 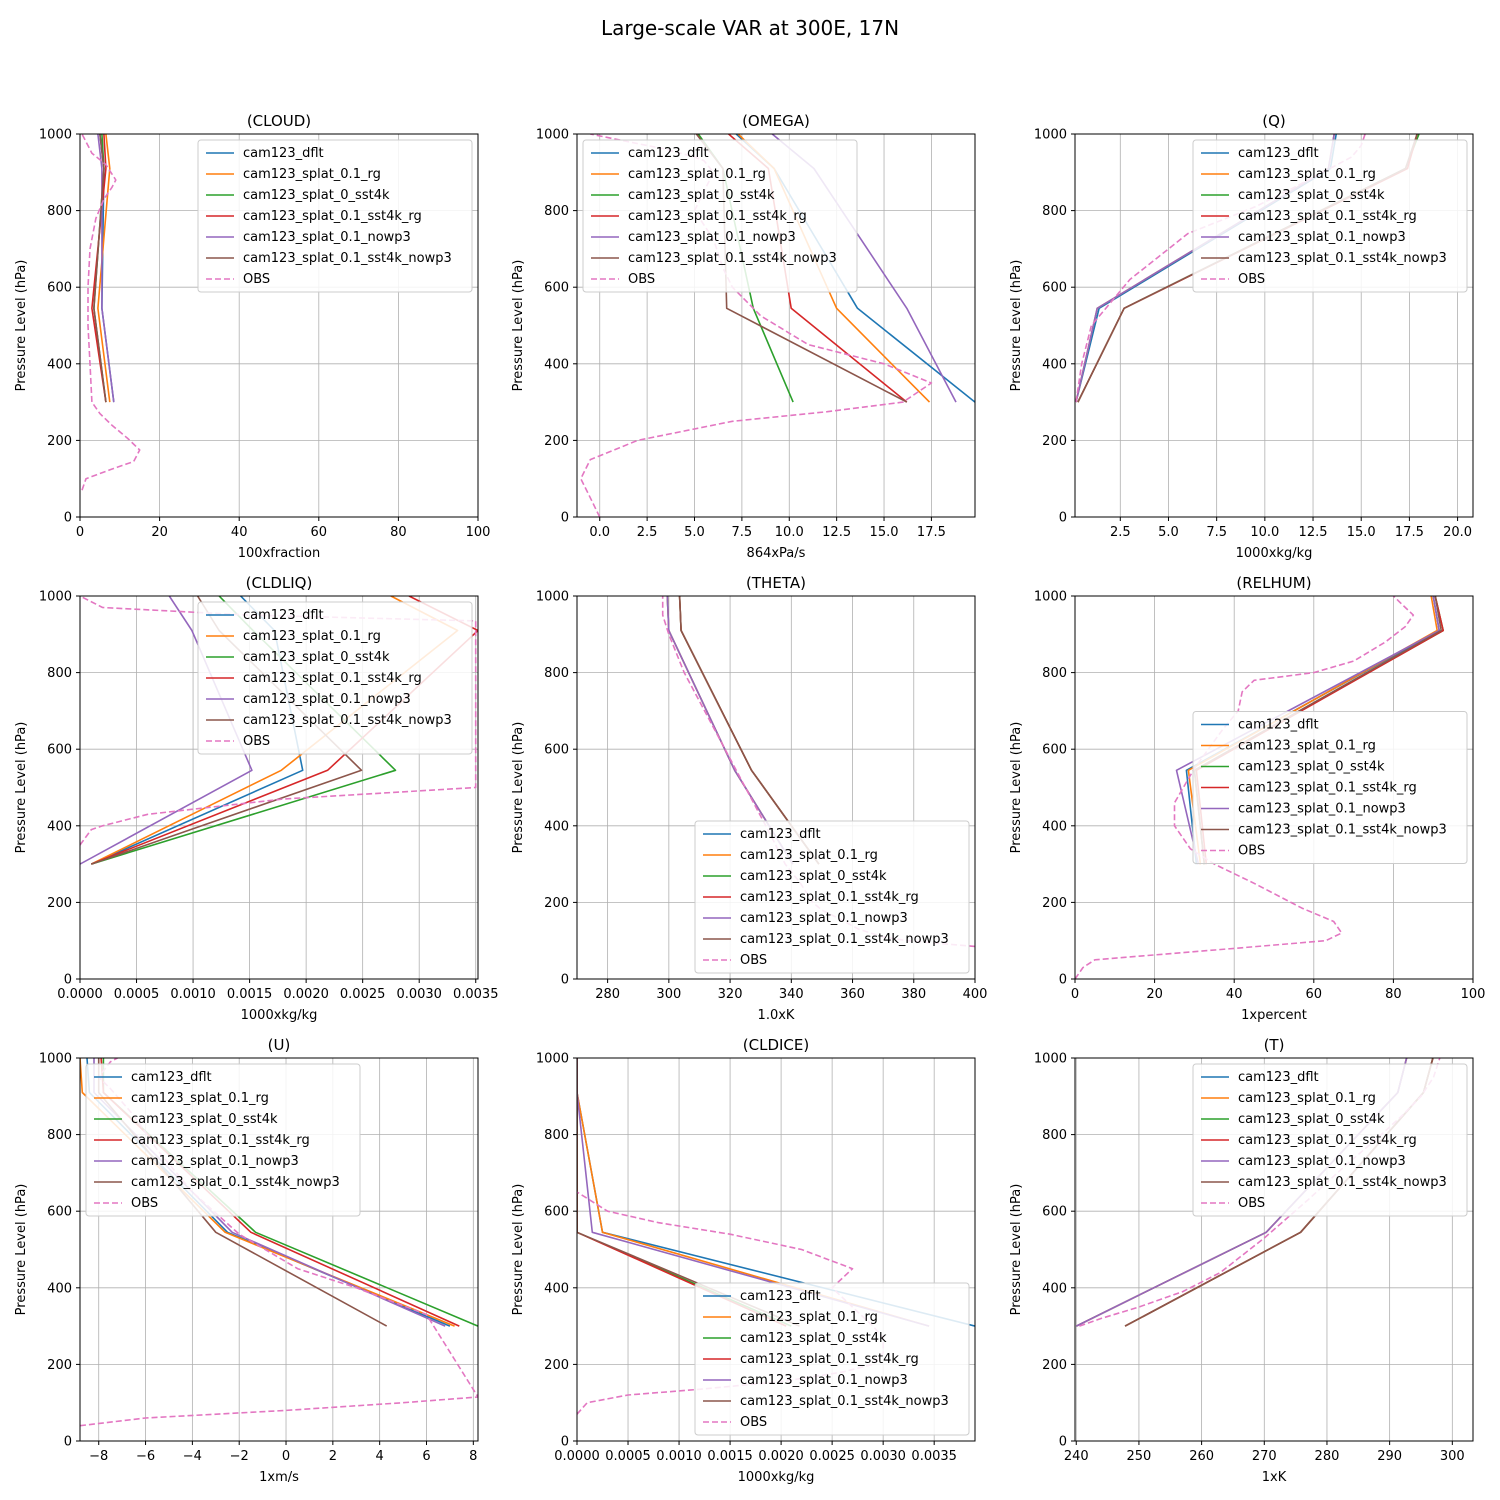 What do you see at coordinates (333, 1456) in the screenshot?
I see `x-tick-label: 2` at bounding box center [333, 1456].